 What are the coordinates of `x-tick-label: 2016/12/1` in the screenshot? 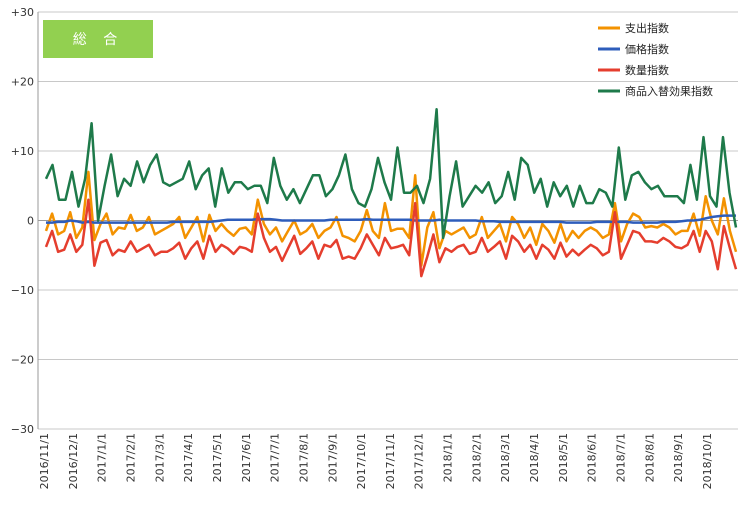 It's located at (73, 461).